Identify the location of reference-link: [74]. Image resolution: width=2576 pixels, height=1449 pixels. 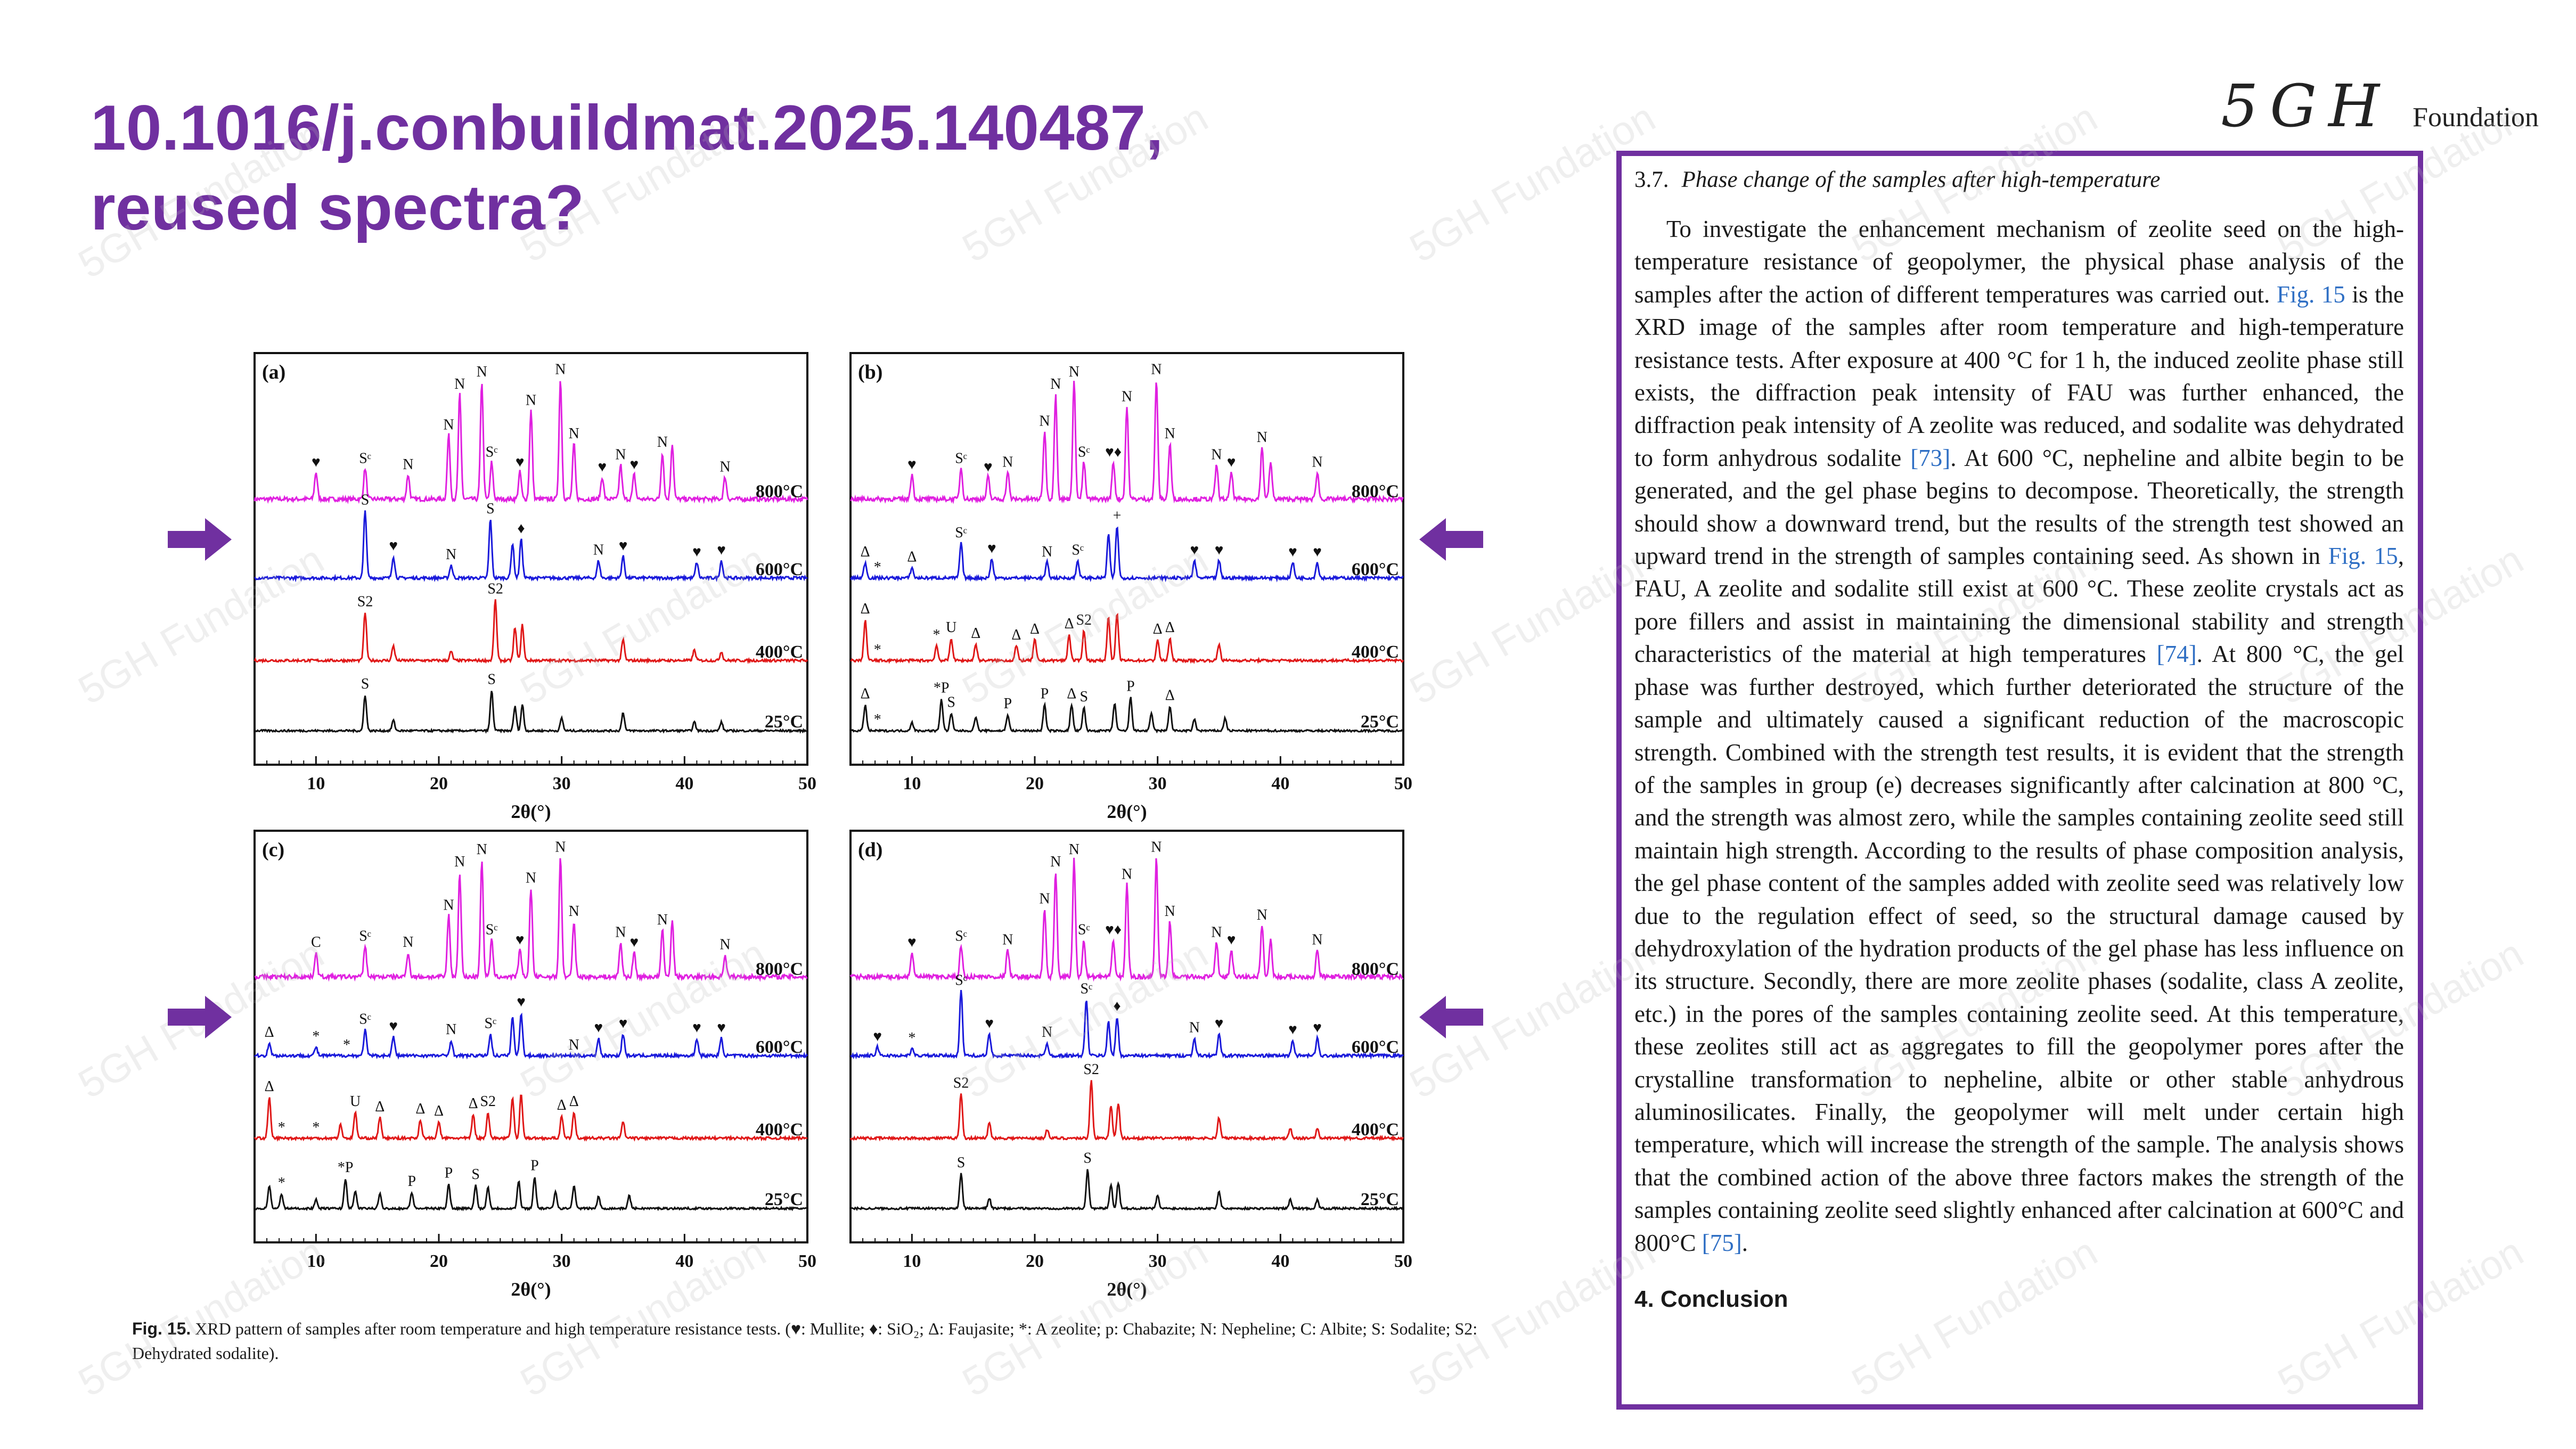
(2176, 654).